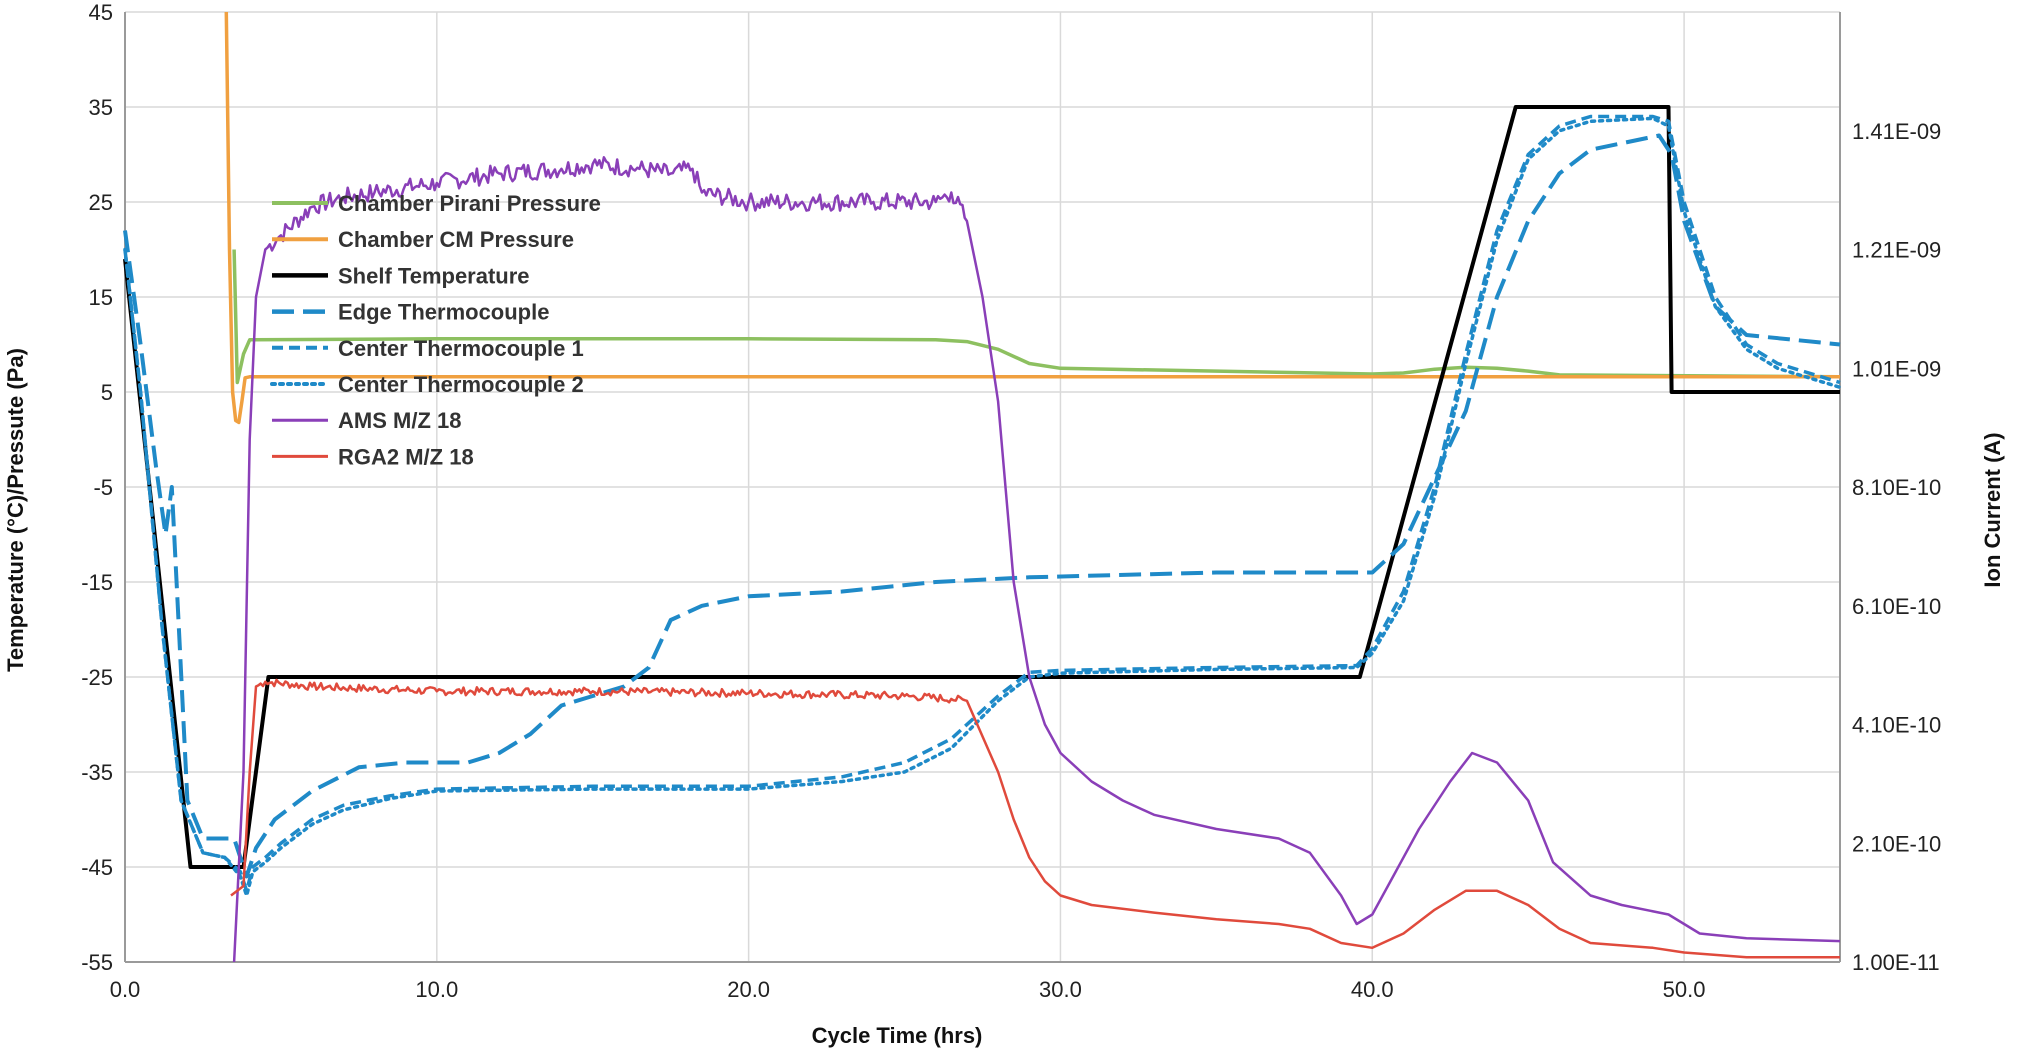  What do you see at coordinates (107, 392) in the screenshot?
I see `y-left-tick-label: 5` at bounding box center [107, 392].